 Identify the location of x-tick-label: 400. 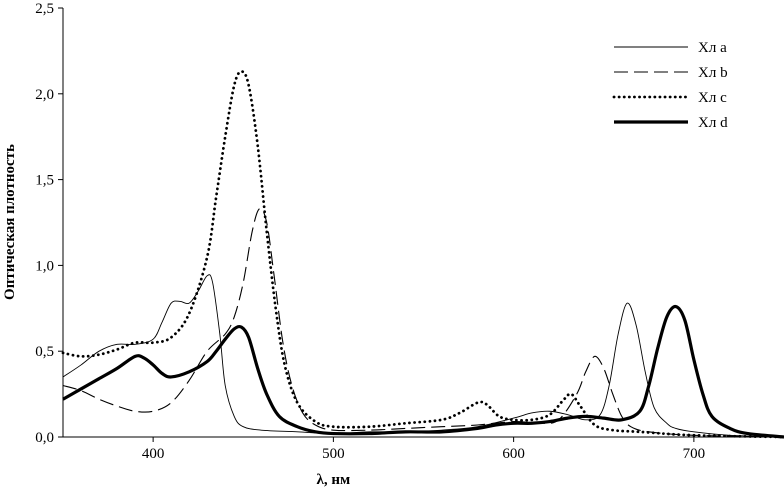
(153, 454).